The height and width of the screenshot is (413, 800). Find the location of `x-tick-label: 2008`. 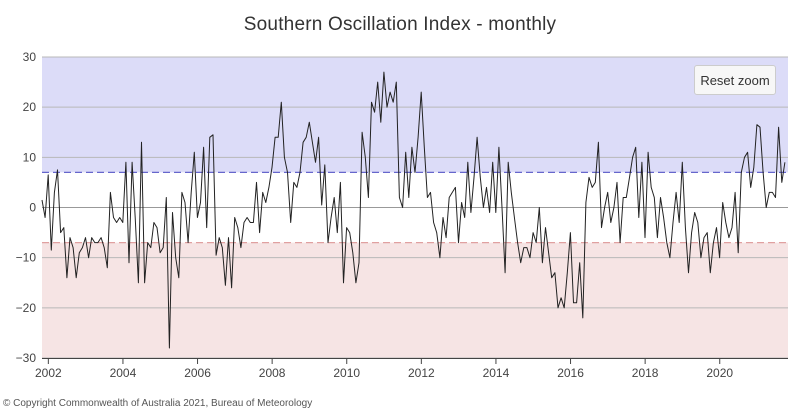

x-tick-label: 2008 is located at coordinates (272, 373).